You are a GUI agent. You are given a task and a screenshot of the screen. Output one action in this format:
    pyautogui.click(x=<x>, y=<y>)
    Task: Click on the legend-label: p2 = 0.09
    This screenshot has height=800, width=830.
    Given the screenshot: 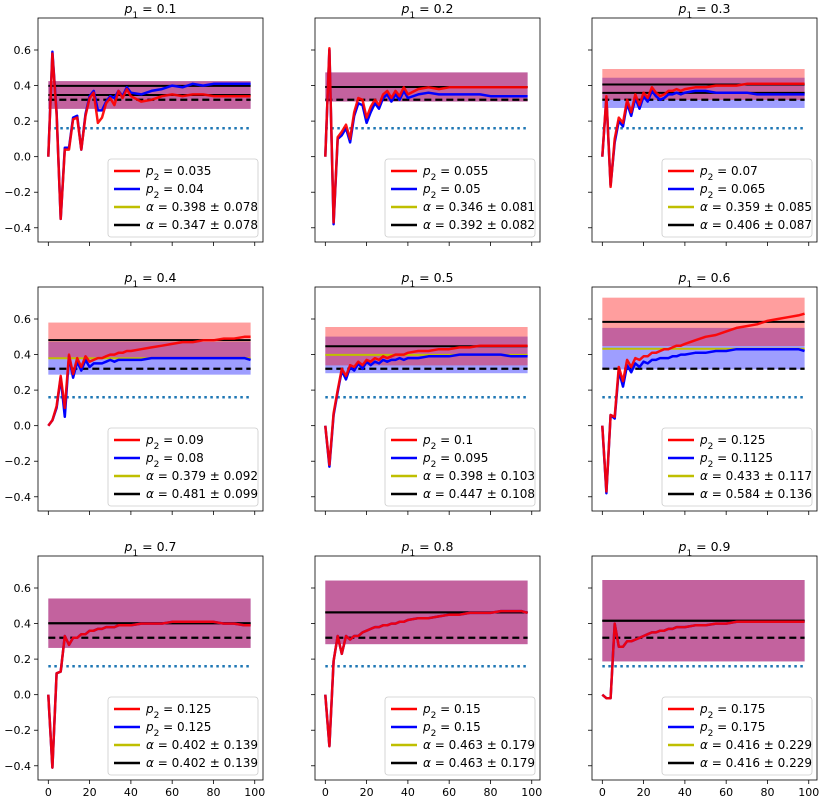 What is the action you would take?
    pyautogui.click(x=174, y=442)
    